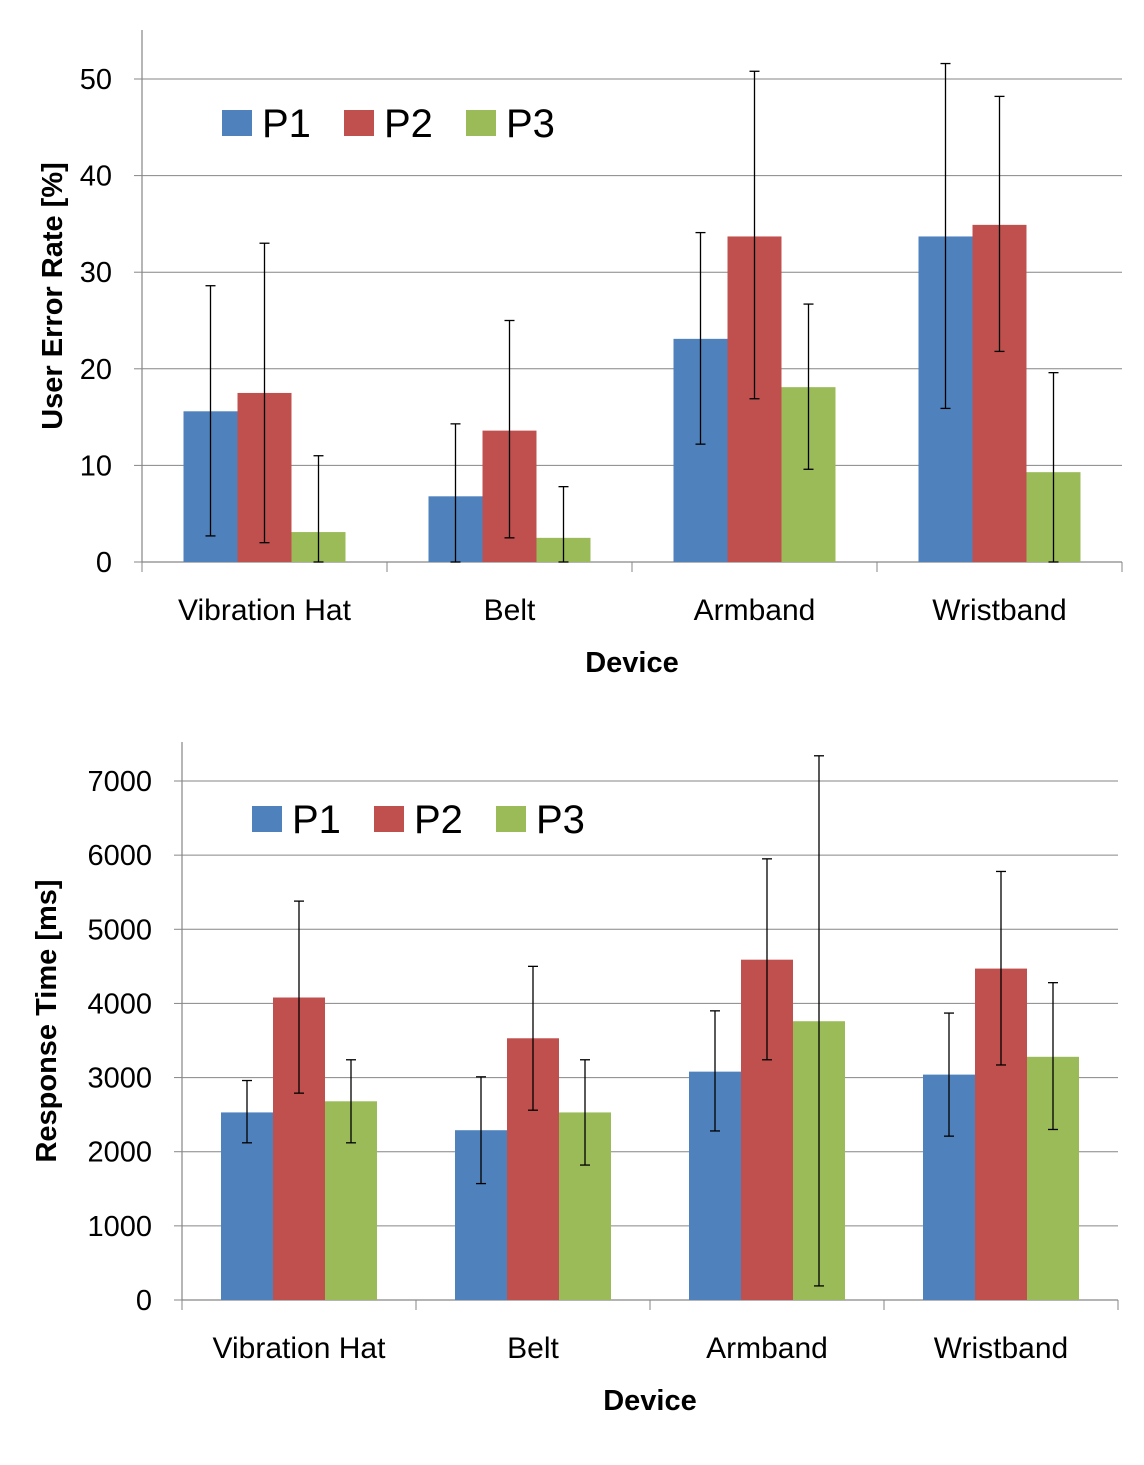 The height and width of the screenshot is (1465, 1144). Describe the element at coordinates (119, 856) in the screenshot. I see `y-tick-label: 6000` at that location.